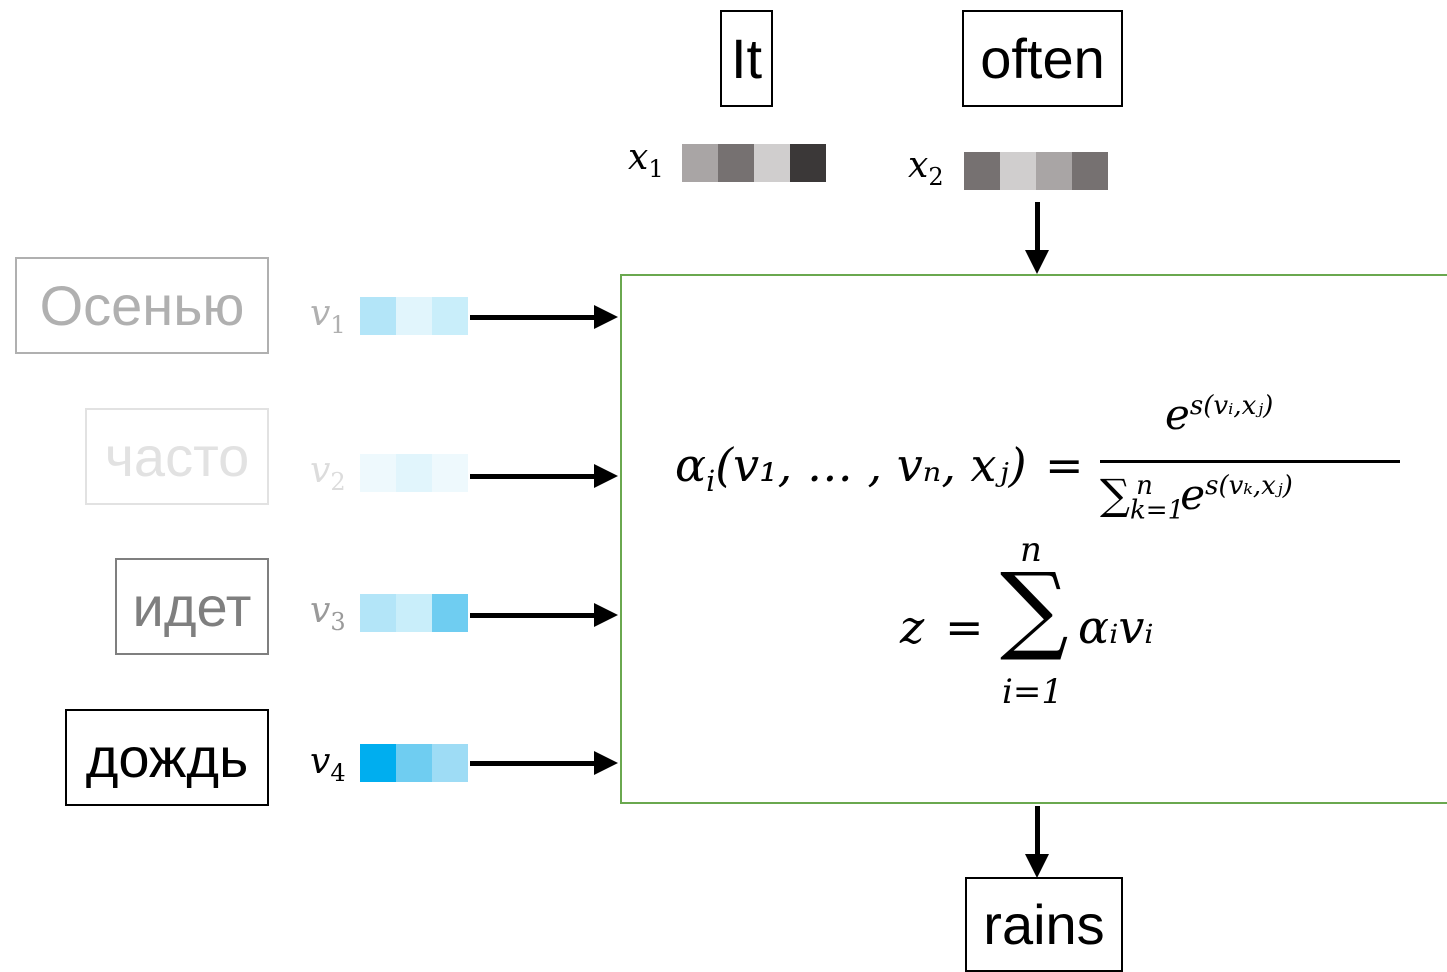 The image size is (1447, 972). Describe the element at coordinates (1231, 406) in the screenshot. I see `formula-numerator-exp: s(vᵢ,xⱼ)` at that location.